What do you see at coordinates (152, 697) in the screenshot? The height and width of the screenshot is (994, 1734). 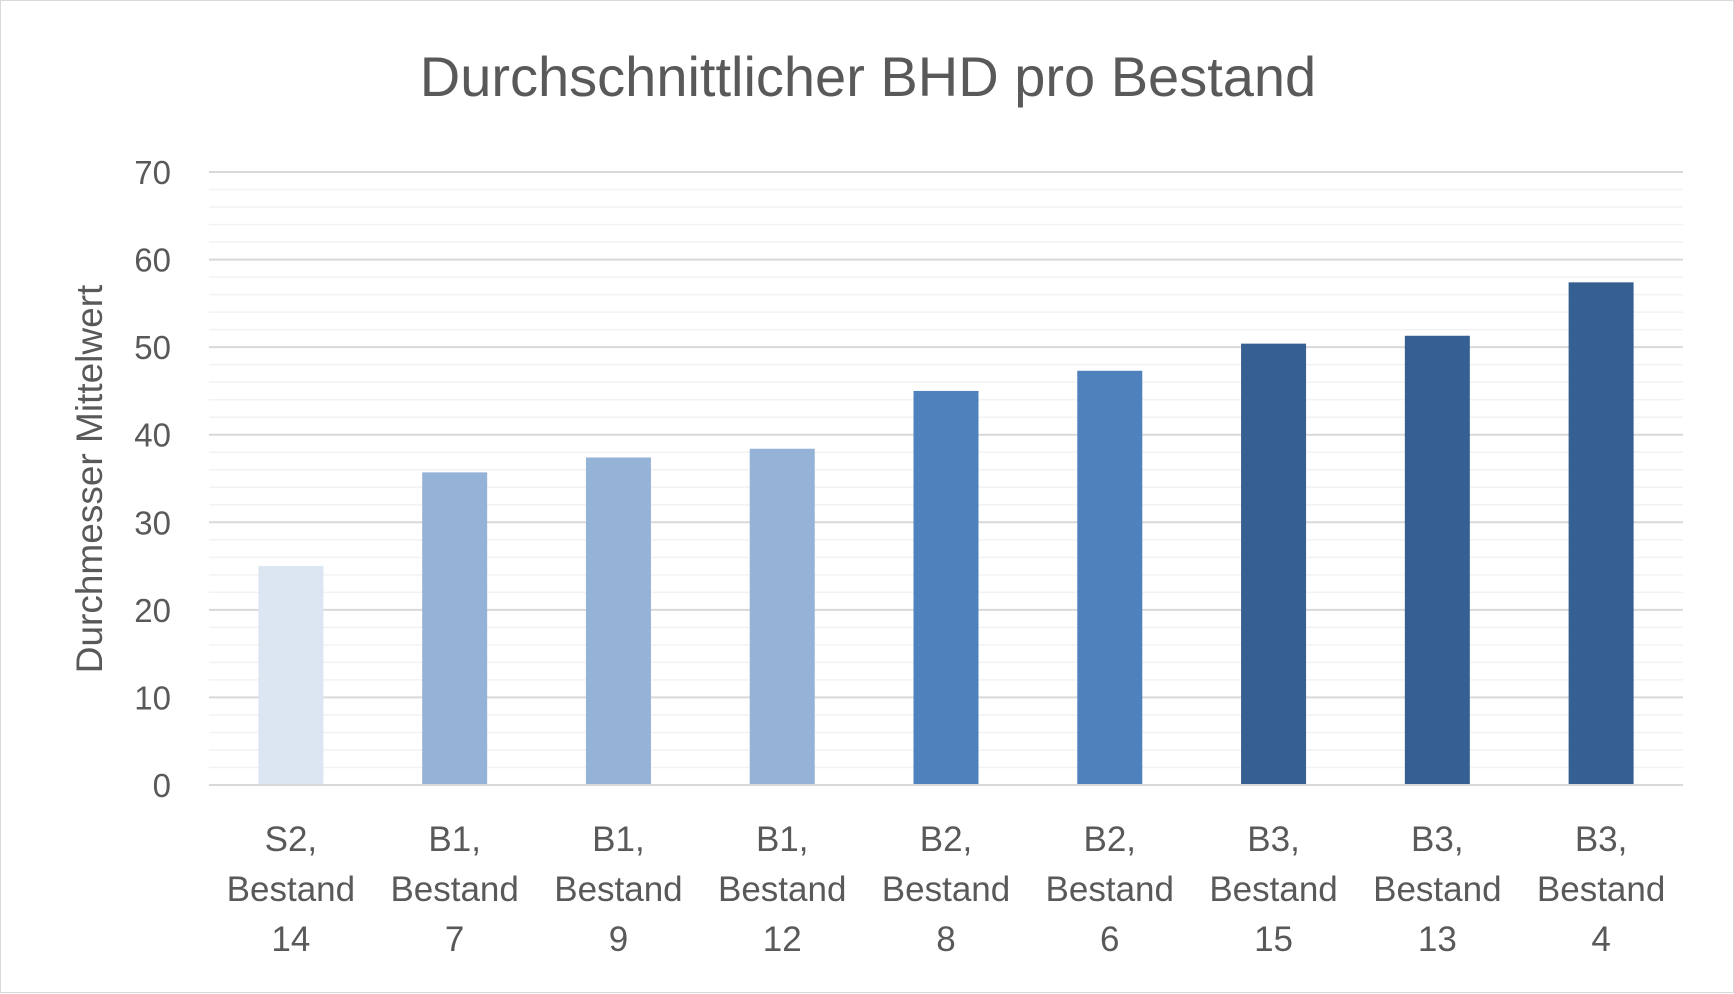 I see `y-tick-label: 10` at bounding box center [152, 697].